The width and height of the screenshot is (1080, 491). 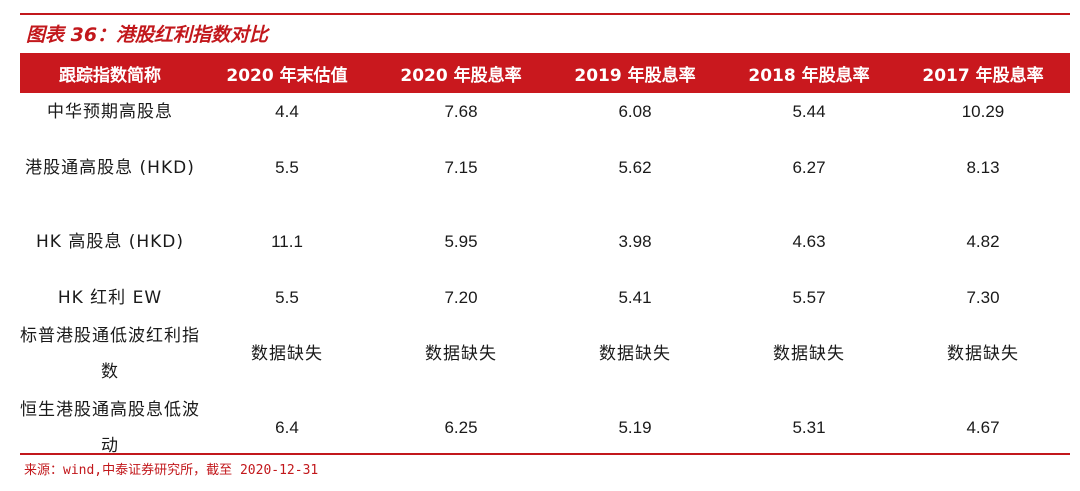 What do you see at coordinates (461, 73) in the screenshot?
I see `column-header: 2020 年股息率` at bounding box center [461, 73].